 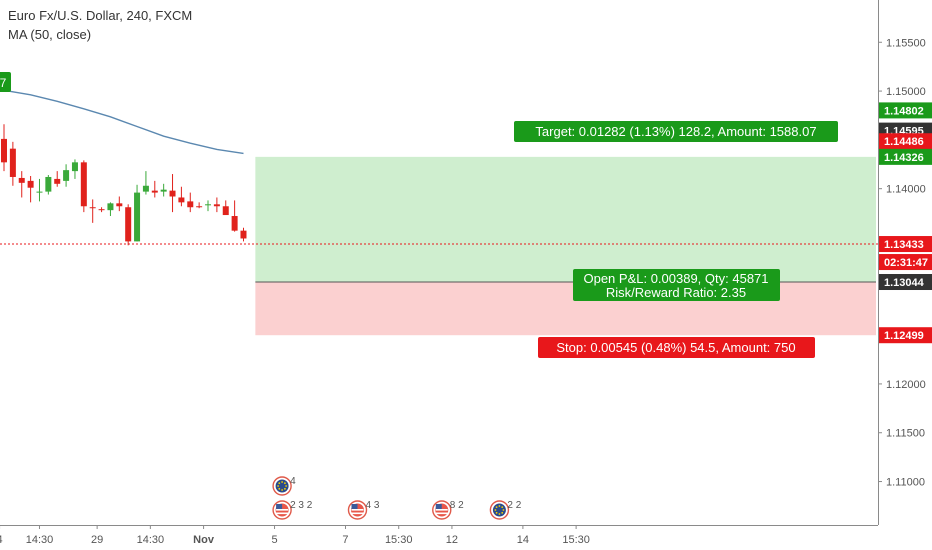 What do you see at coordinates (357, 510) in the screenshot?
I see `us-flag-stripe` at bounding box center [357, 510].